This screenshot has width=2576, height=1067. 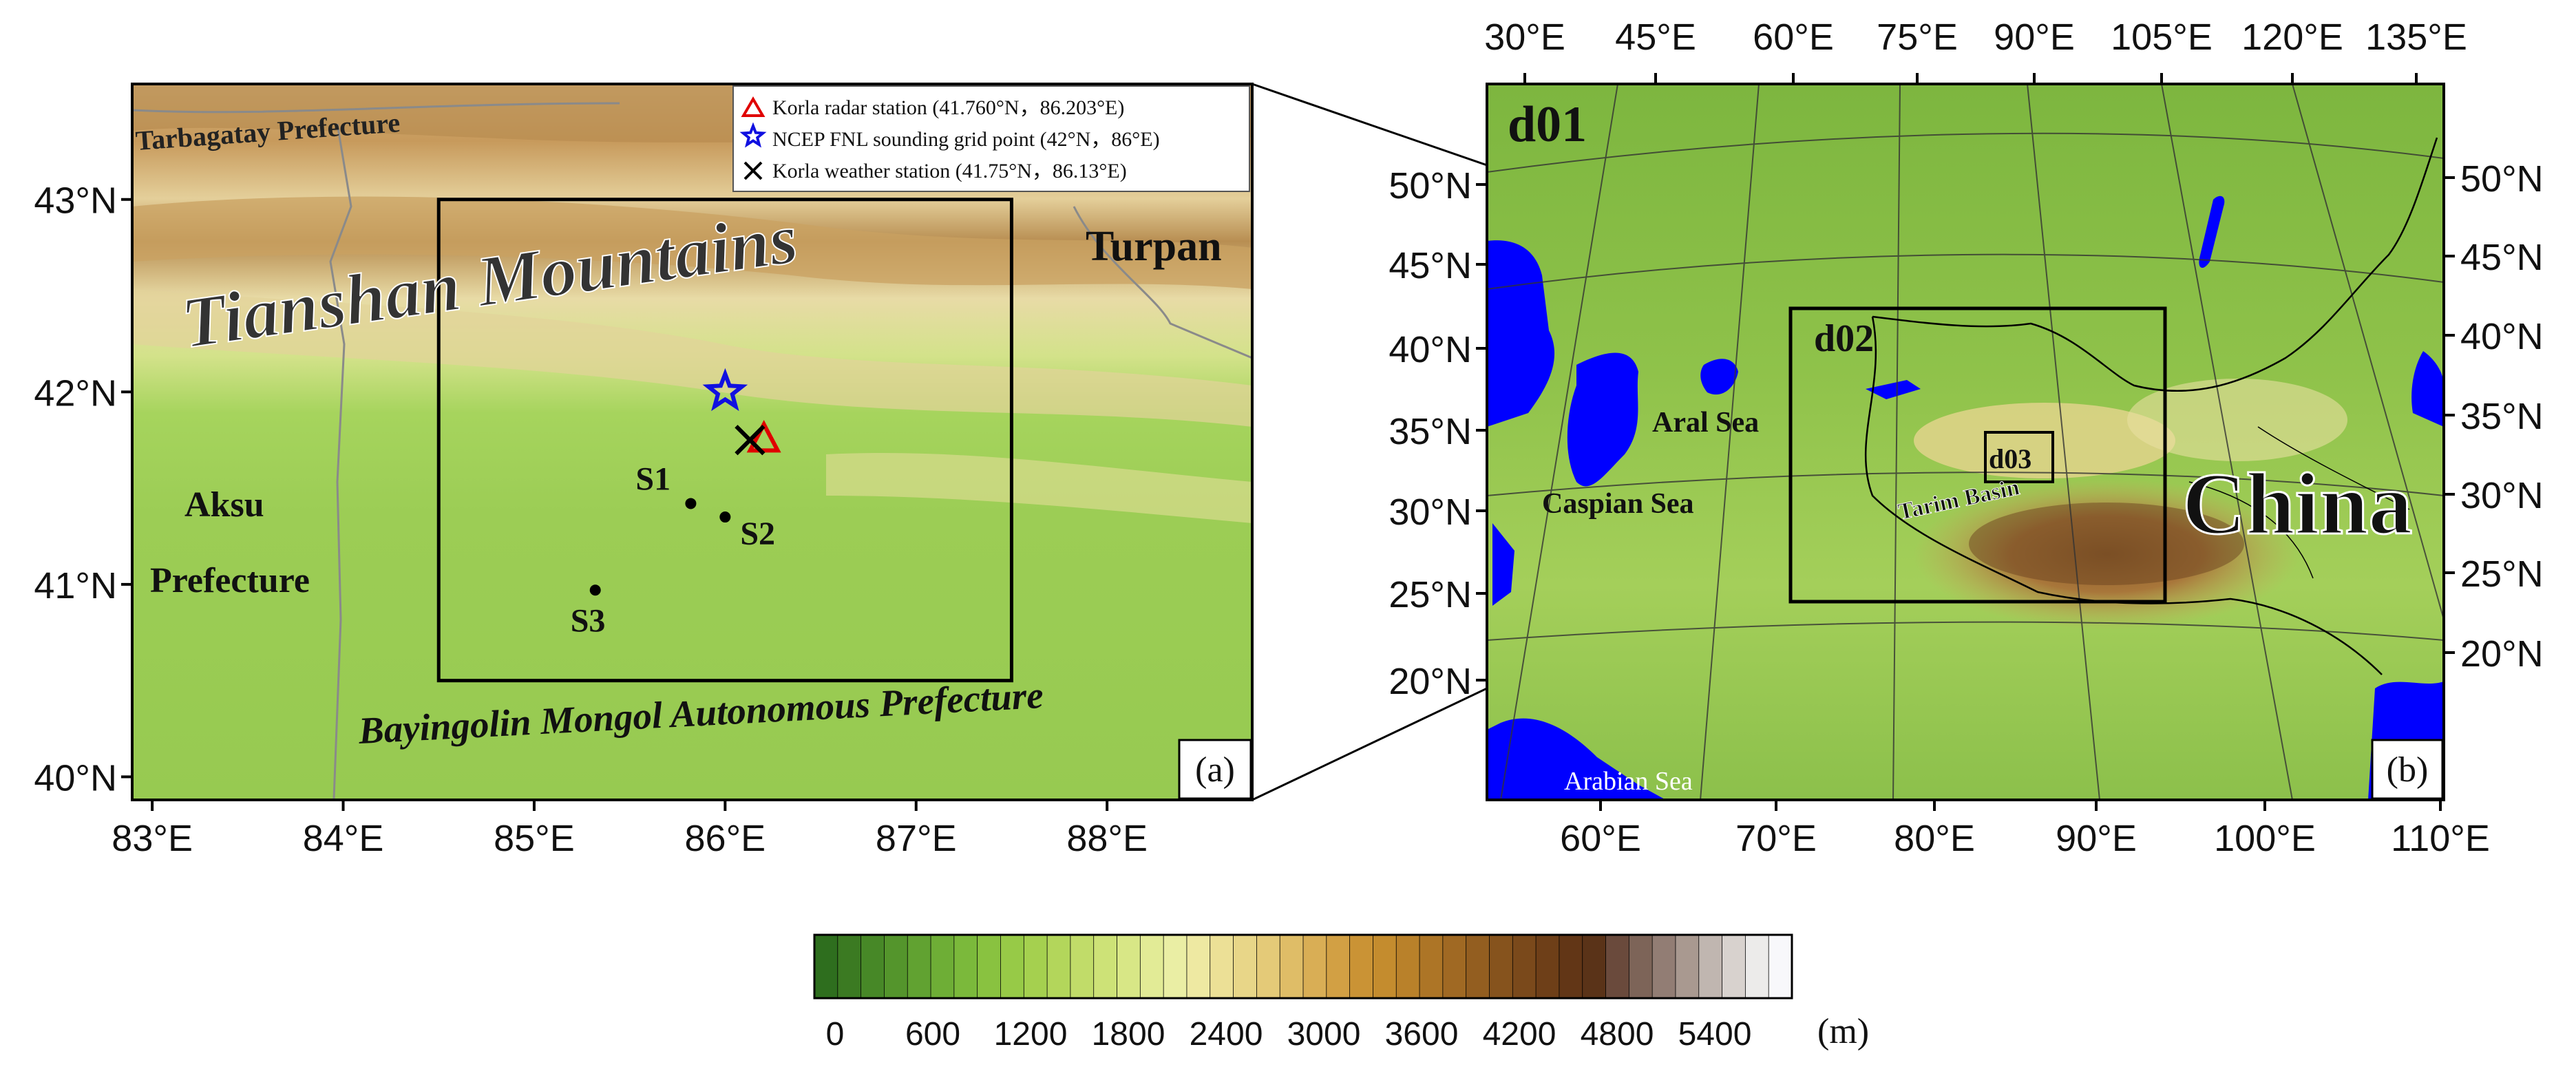 What do you see at coordinates (933, 1034) in the screenshot?
I see `colorbar-tick-label: 600` at bounding box center [933, 1034].